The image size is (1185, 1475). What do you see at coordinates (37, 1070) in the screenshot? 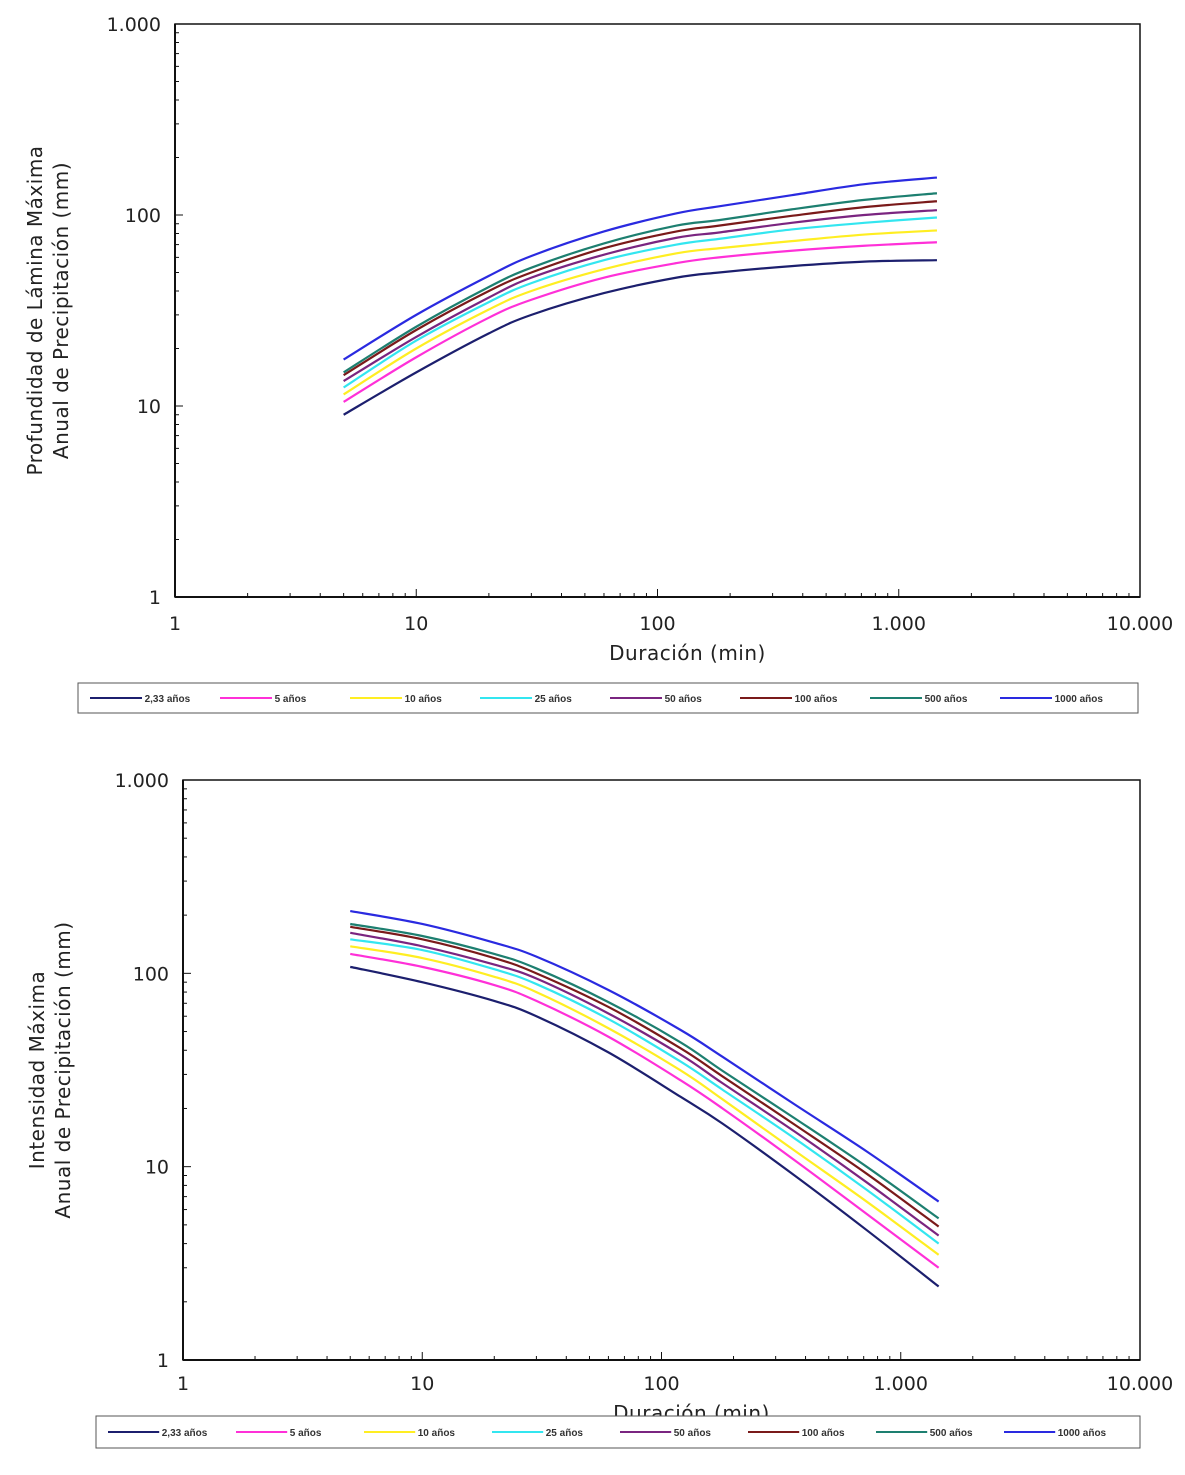
I see `y-axis-title-line: Intensidad Máxima` at bounding box center [37, 1070].